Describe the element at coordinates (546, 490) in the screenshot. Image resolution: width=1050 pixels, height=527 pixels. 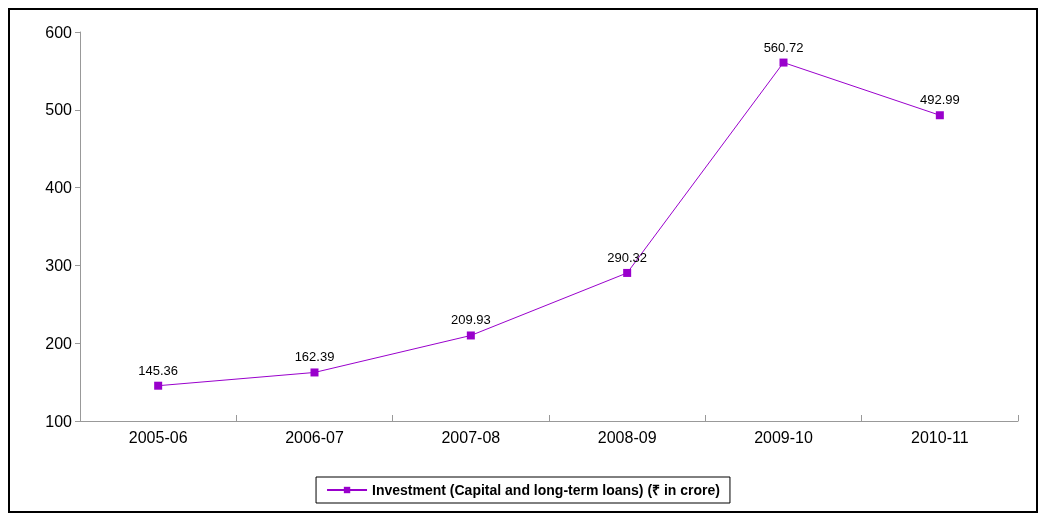
I see `legend-label: Investment (Capital and long-term loans) (₹ in crore)` at that location.